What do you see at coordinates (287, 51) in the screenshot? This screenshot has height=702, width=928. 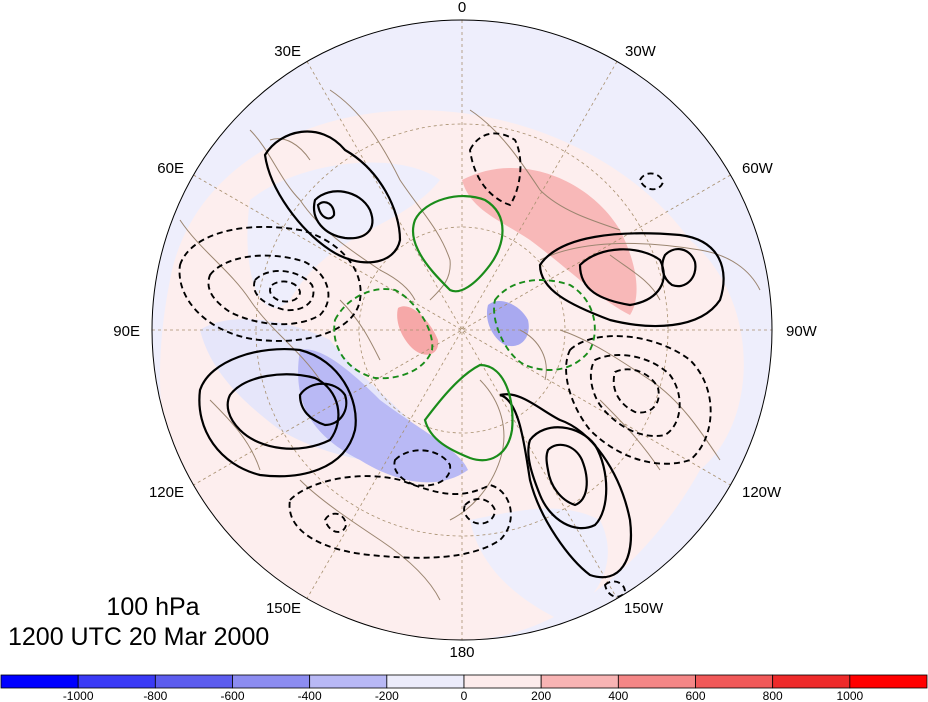 I see `lon-label-30e: 30E` at bounding box center [287, 51].